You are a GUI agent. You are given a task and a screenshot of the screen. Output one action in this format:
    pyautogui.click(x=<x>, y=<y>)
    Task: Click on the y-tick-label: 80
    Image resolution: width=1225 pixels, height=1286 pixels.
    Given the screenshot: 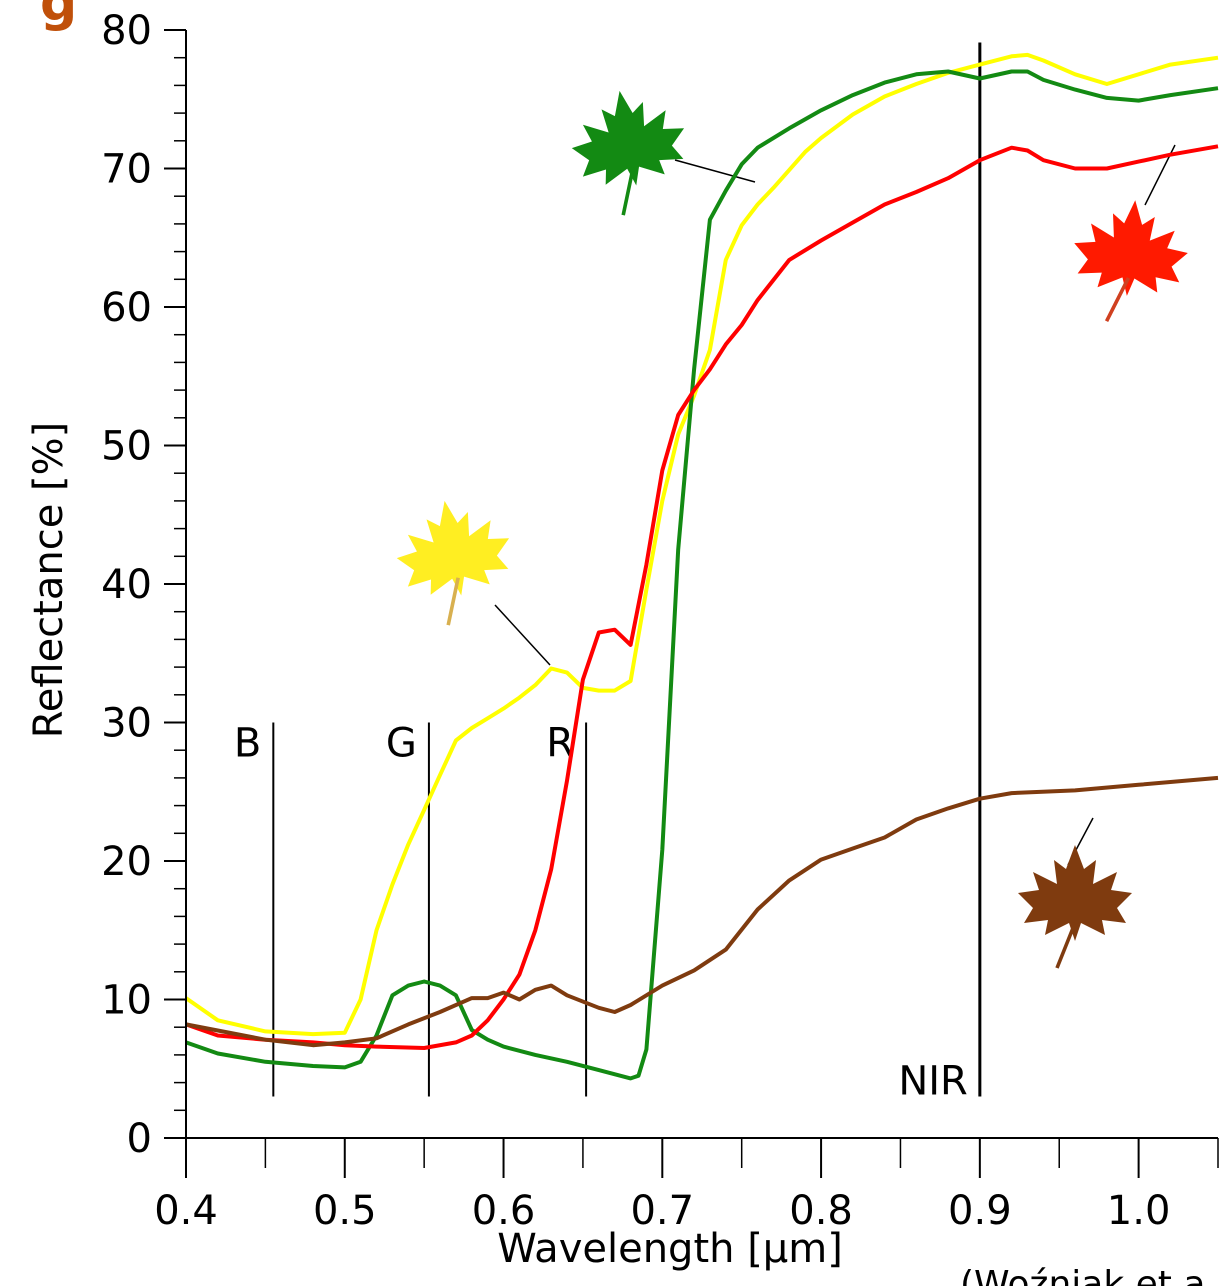 What is the action you would take?
    pyautogui.click(x=126, y=31)
    